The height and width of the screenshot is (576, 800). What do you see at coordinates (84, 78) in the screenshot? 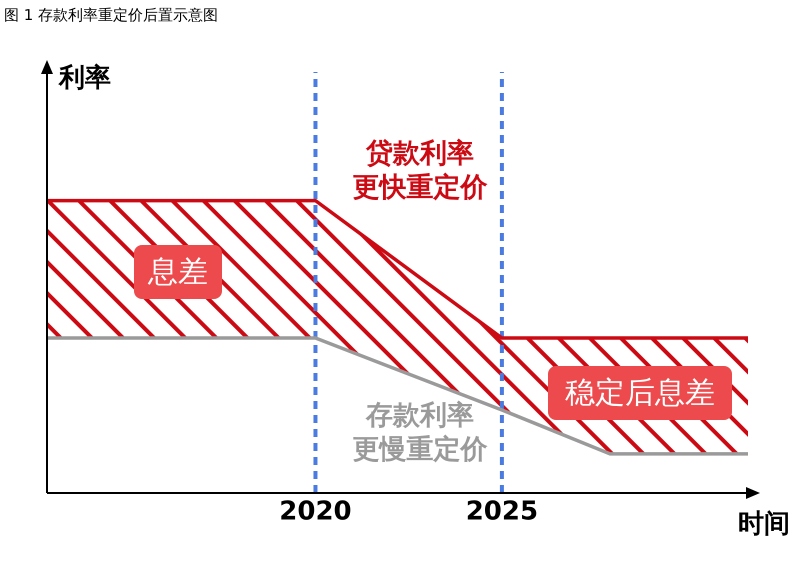
I see `y-axis-title: 利率` at bounding box center [84, 78].